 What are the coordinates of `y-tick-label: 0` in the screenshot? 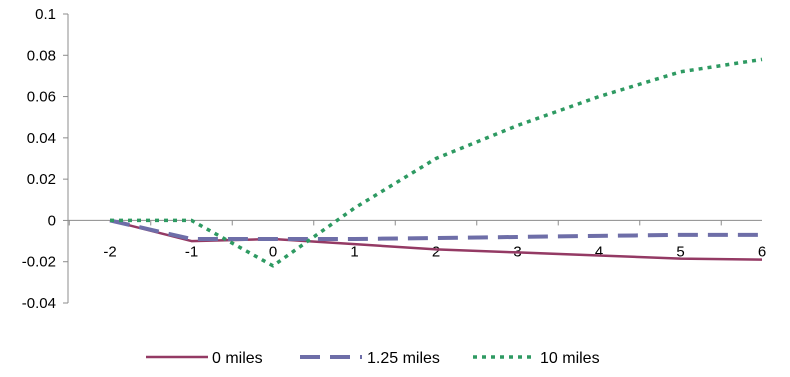 It's located at (52, 220).